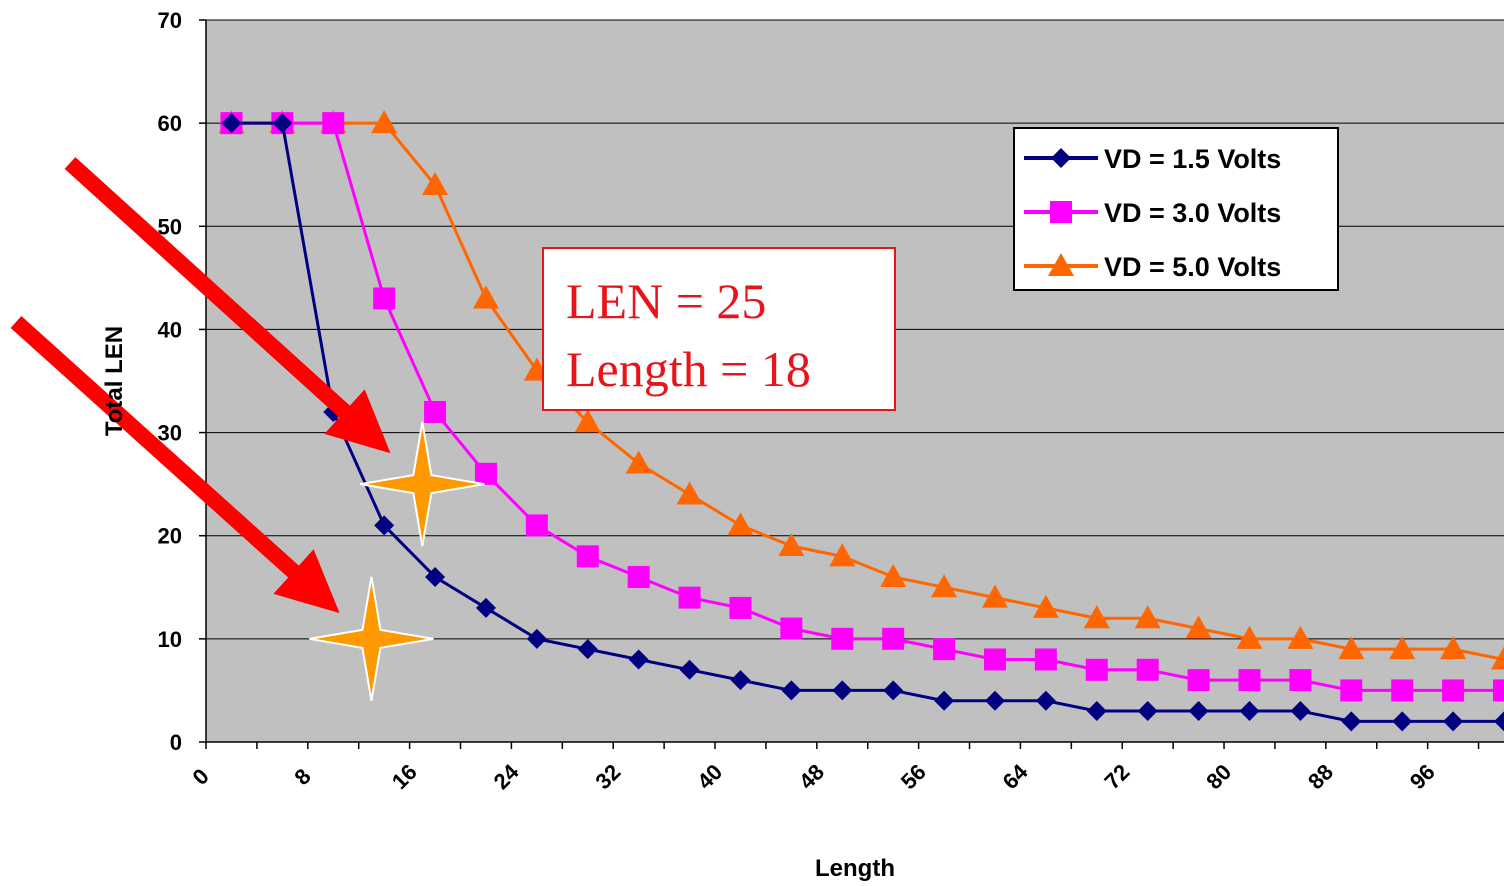 This screenshot has height=886, width=1504. I want to click on annotation-frame, so click(719, 329).